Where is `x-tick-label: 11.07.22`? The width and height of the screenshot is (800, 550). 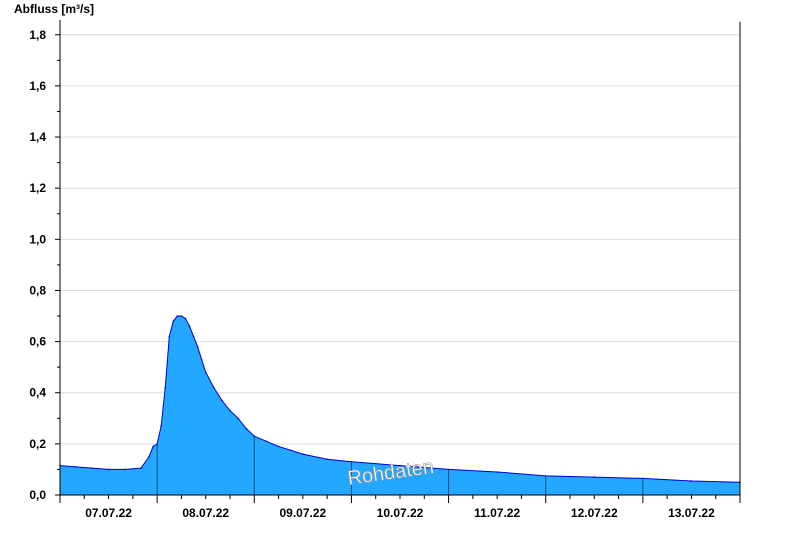 x-tick-label: 11.07.22 is located at coordinates (497, 513).